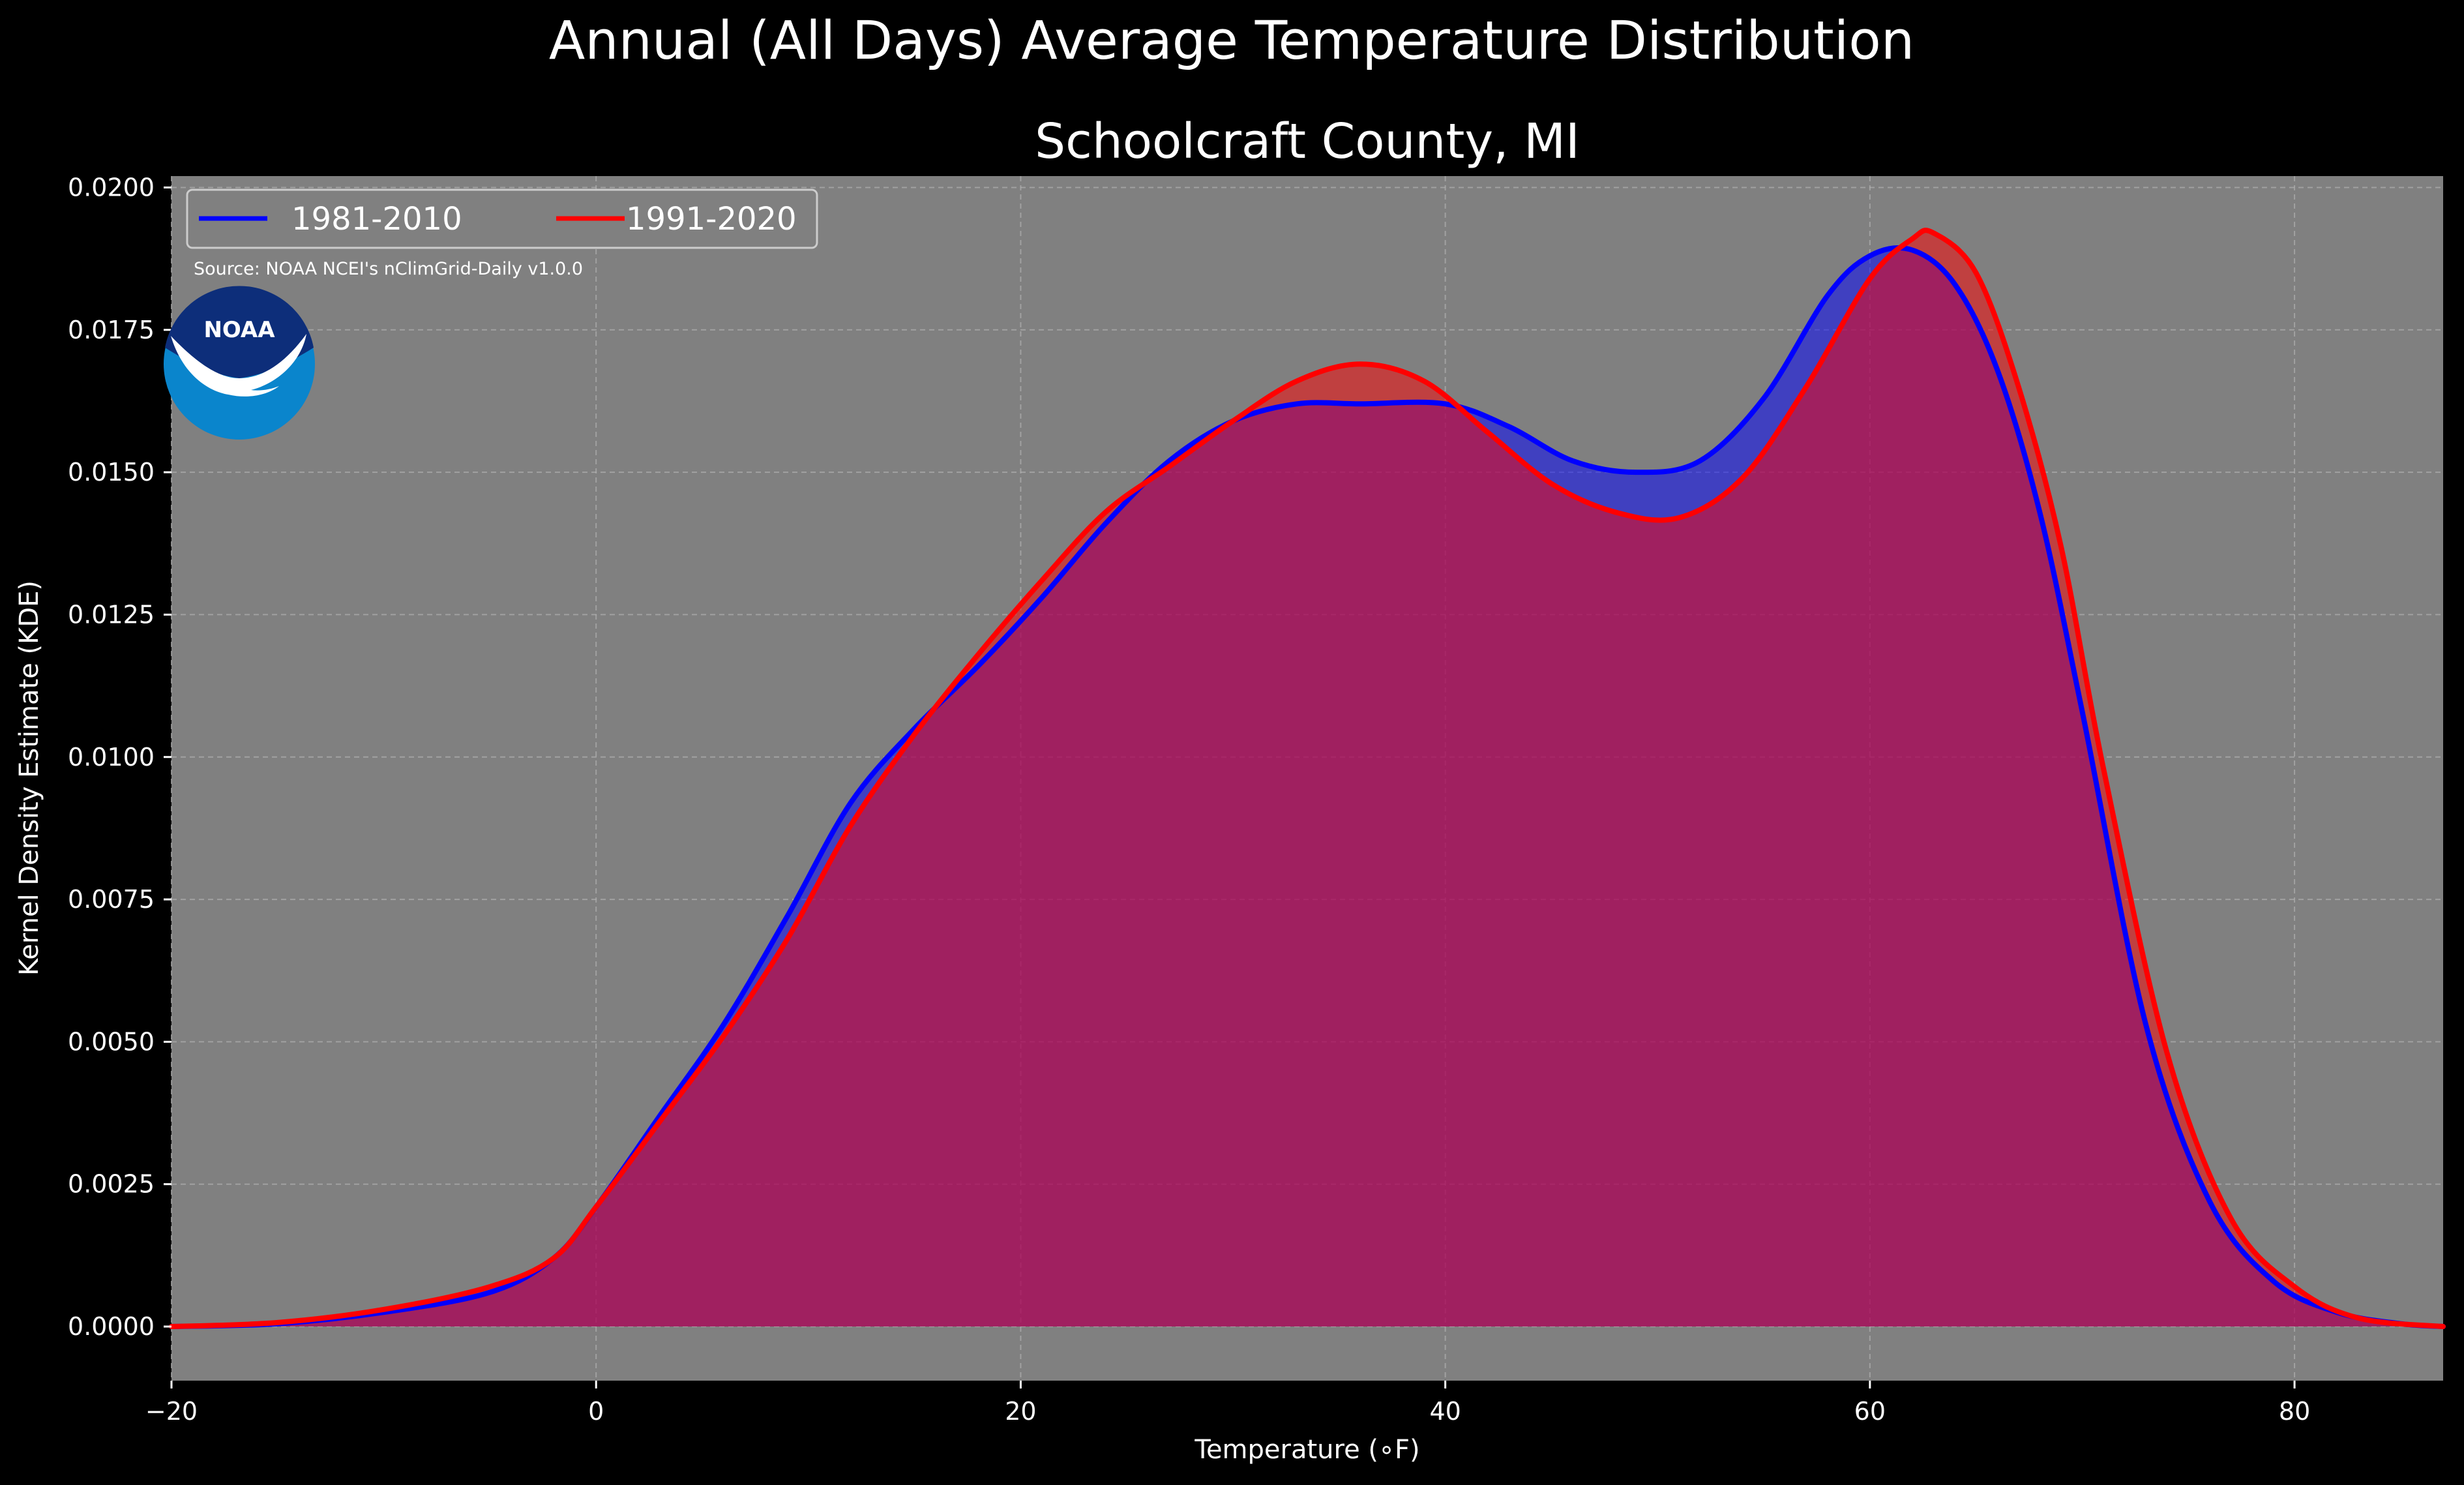 Image resolution: width=2464 pixels, height=1485 pixels. What do you see at coordinates (111, 1041) in the screenshot?
I see `y-tick-label-2: 0.0050` at bounding box center [111, 1041].